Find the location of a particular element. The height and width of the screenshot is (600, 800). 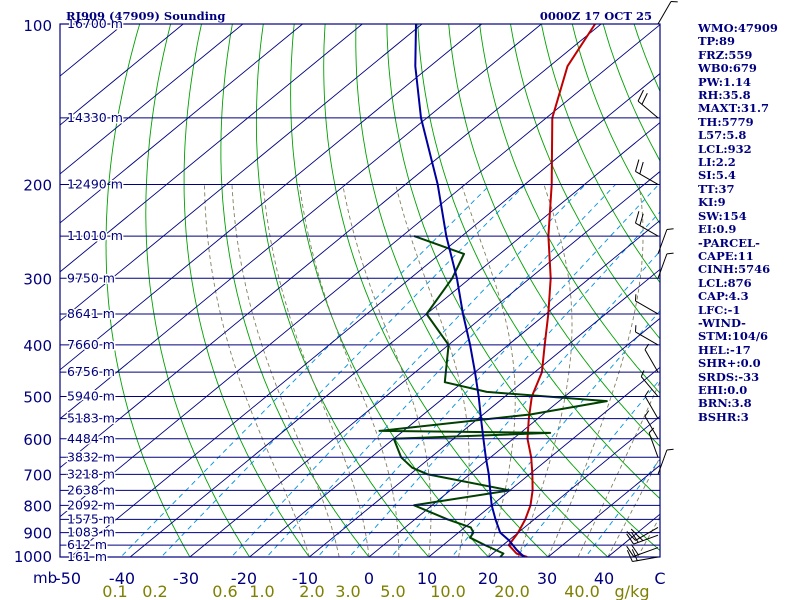

height-label: 2092 m is located at coordinates (91, 504).